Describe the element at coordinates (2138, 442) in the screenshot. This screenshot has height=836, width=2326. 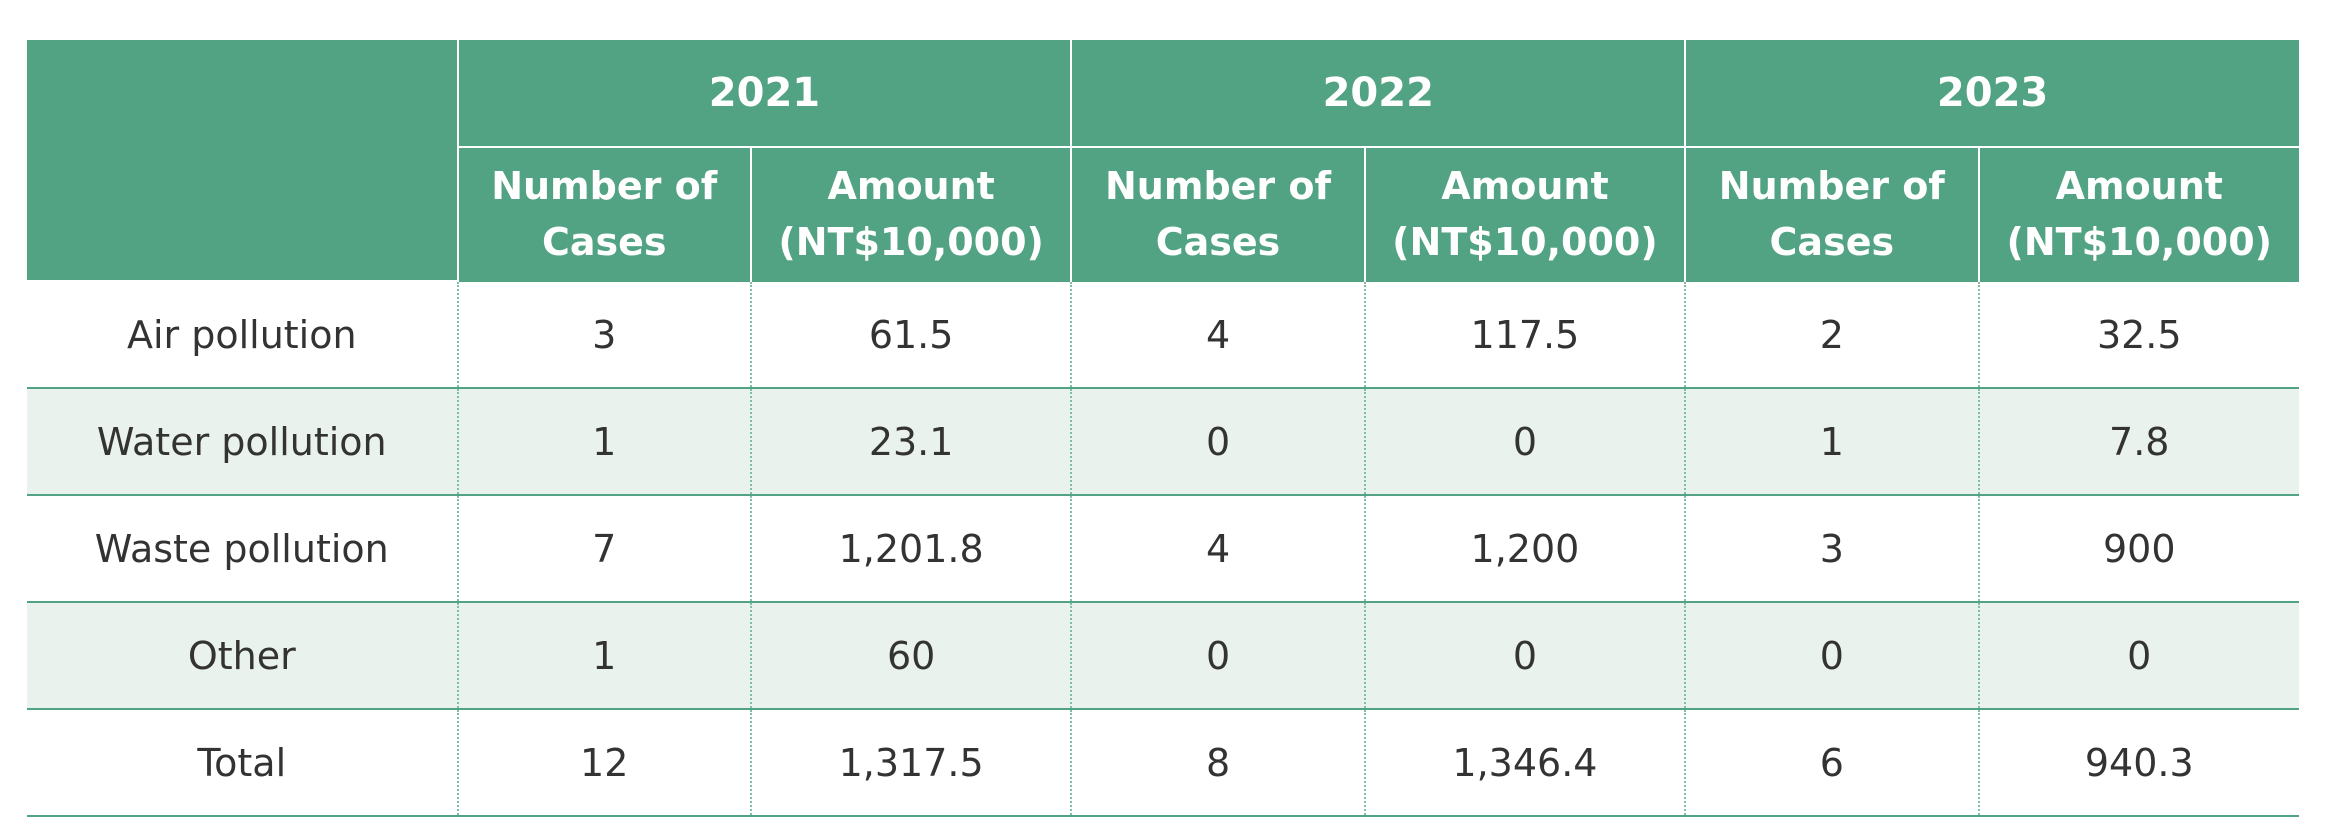
I see `cell-amount-2023: 7.8` at that location.